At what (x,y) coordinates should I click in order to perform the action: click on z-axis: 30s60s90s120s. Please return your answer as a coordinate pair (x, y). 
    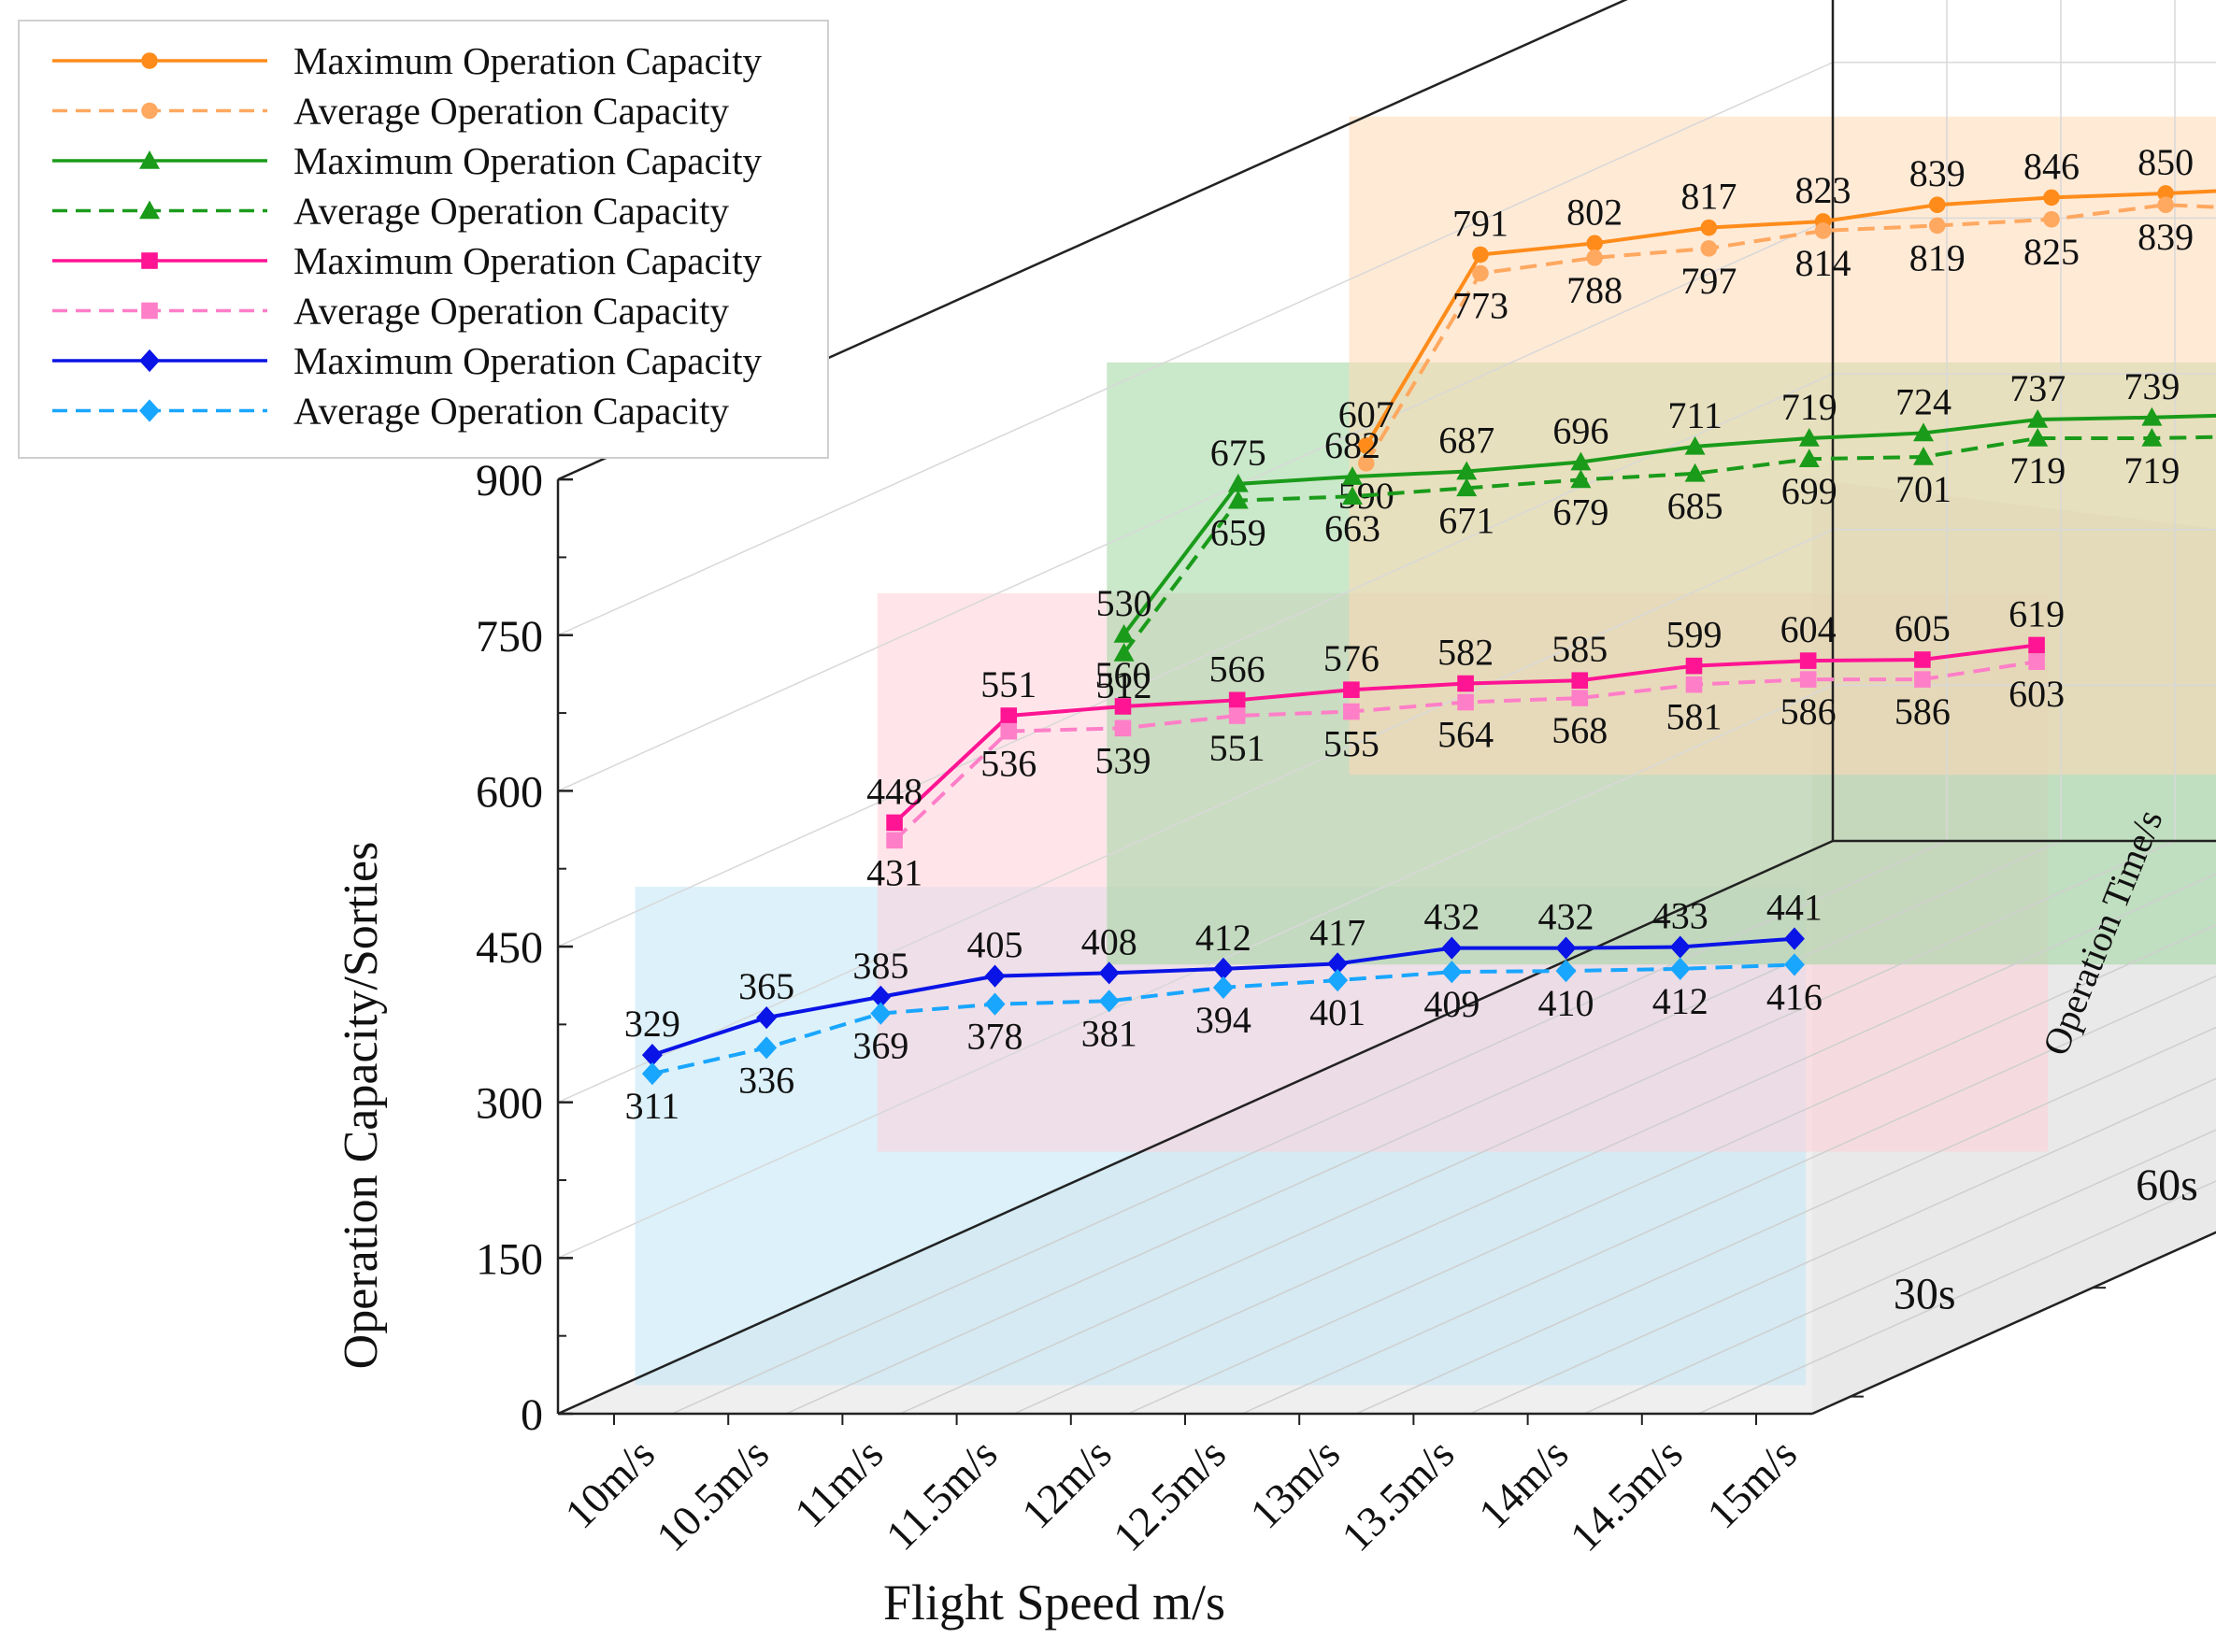
    Looking at the image, I should click on (2024, 1279).